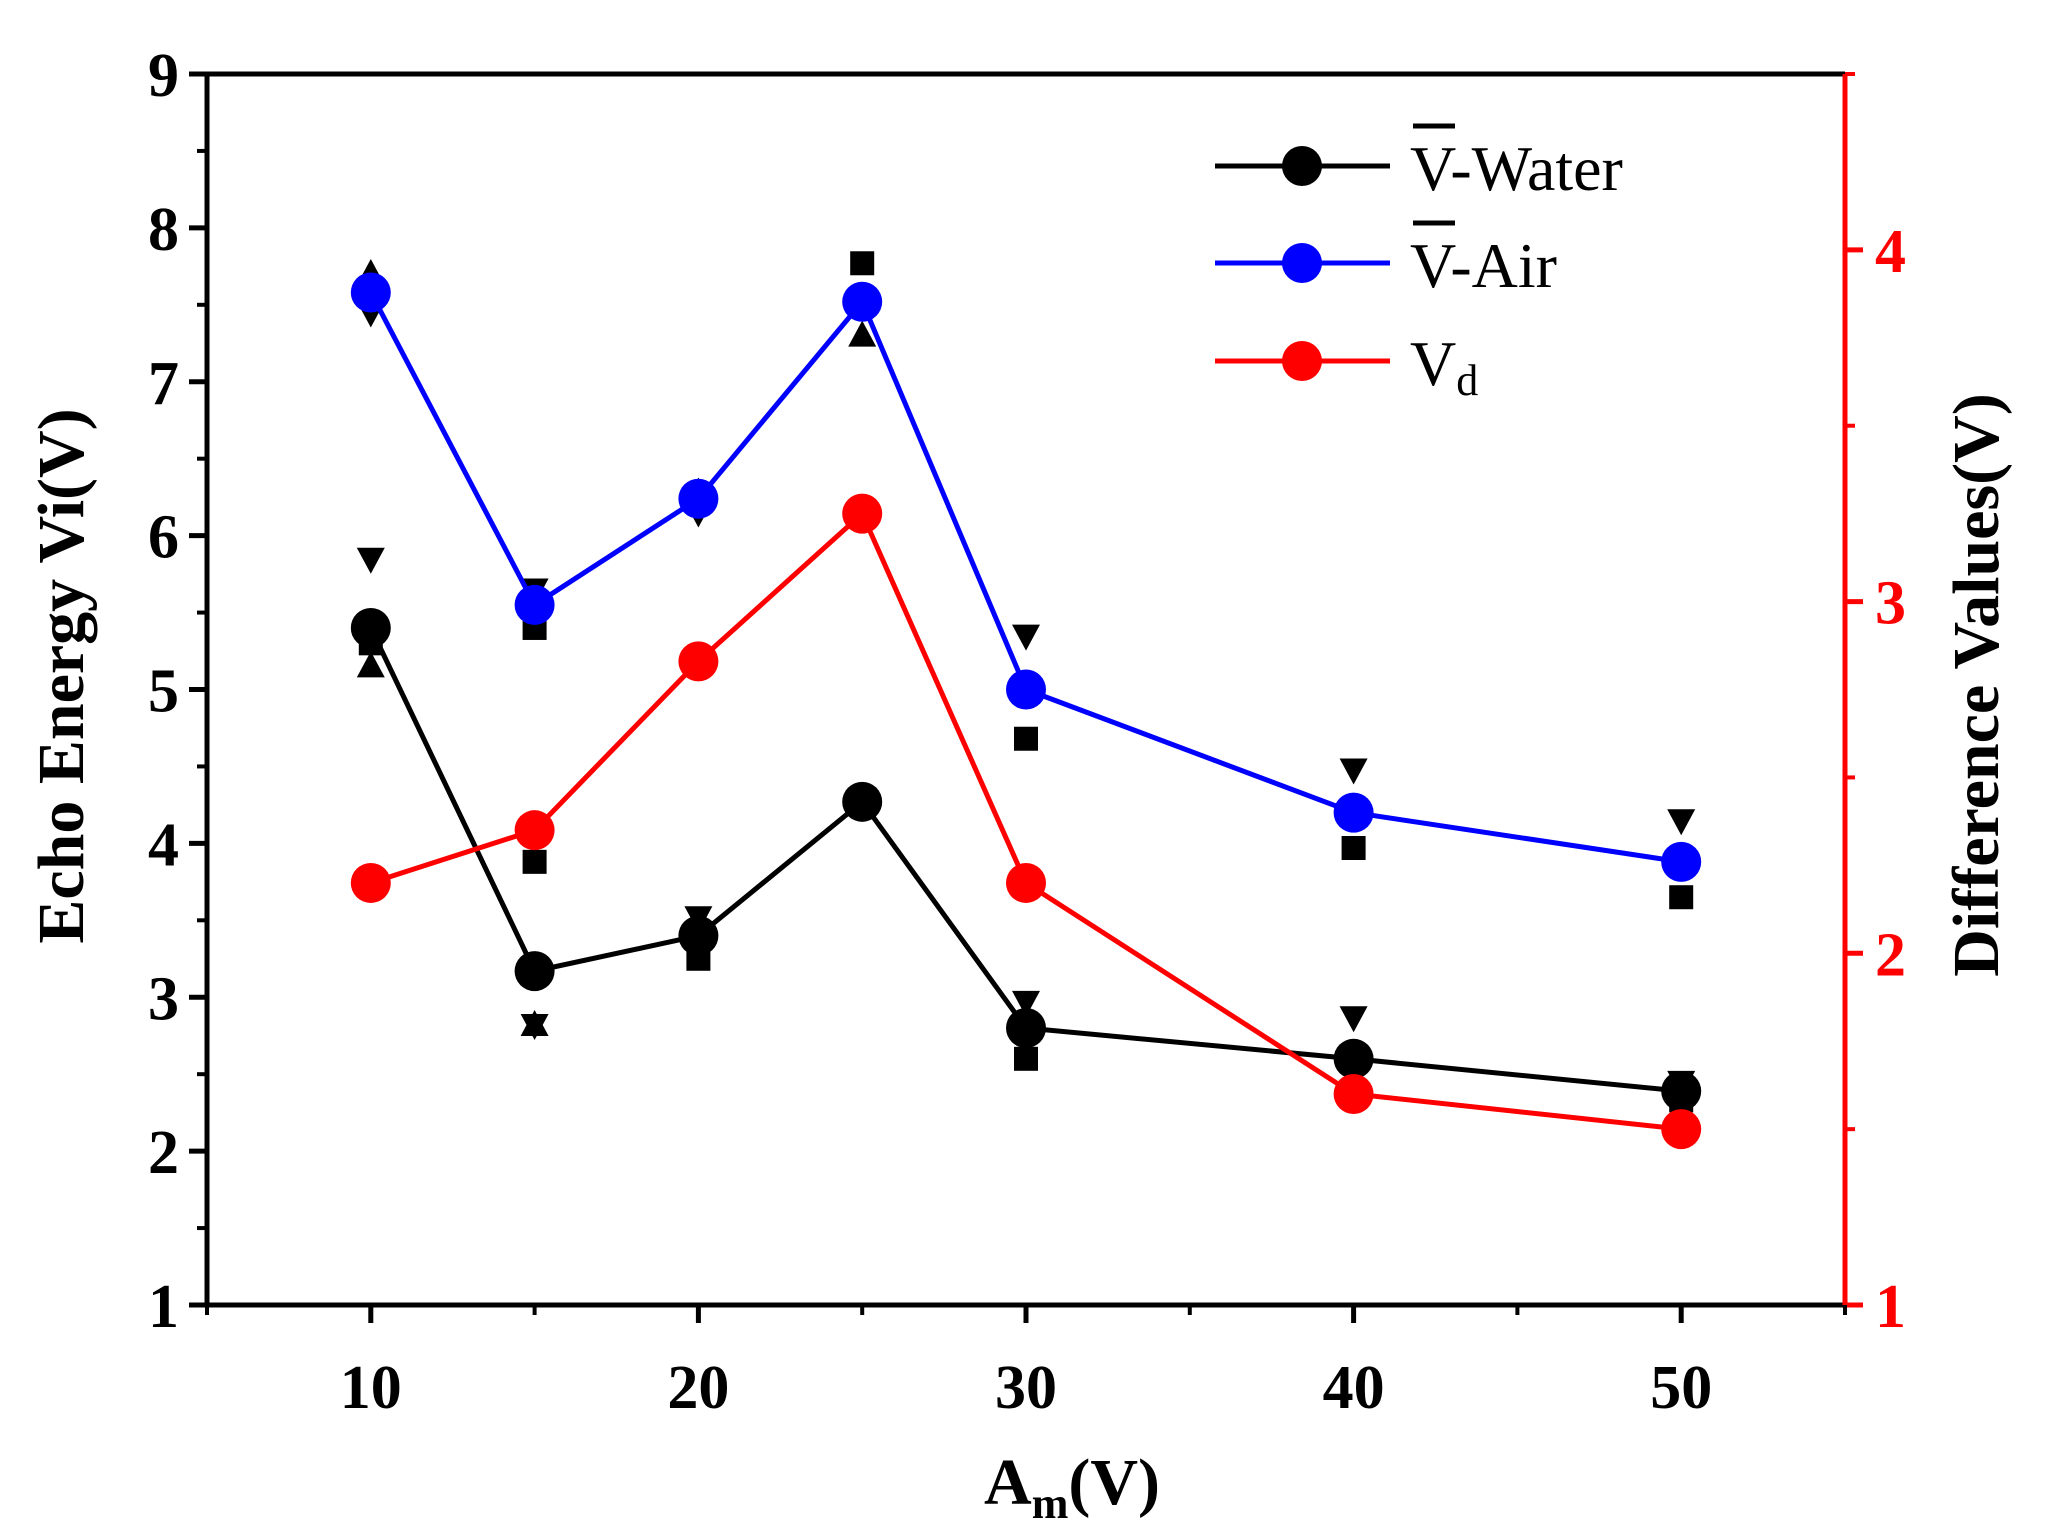 The image size is (2057, 1538). Describe the element at coordinates (1050, 1503) in the screenshot. I see `x-axis-title-sub: m` at that location.